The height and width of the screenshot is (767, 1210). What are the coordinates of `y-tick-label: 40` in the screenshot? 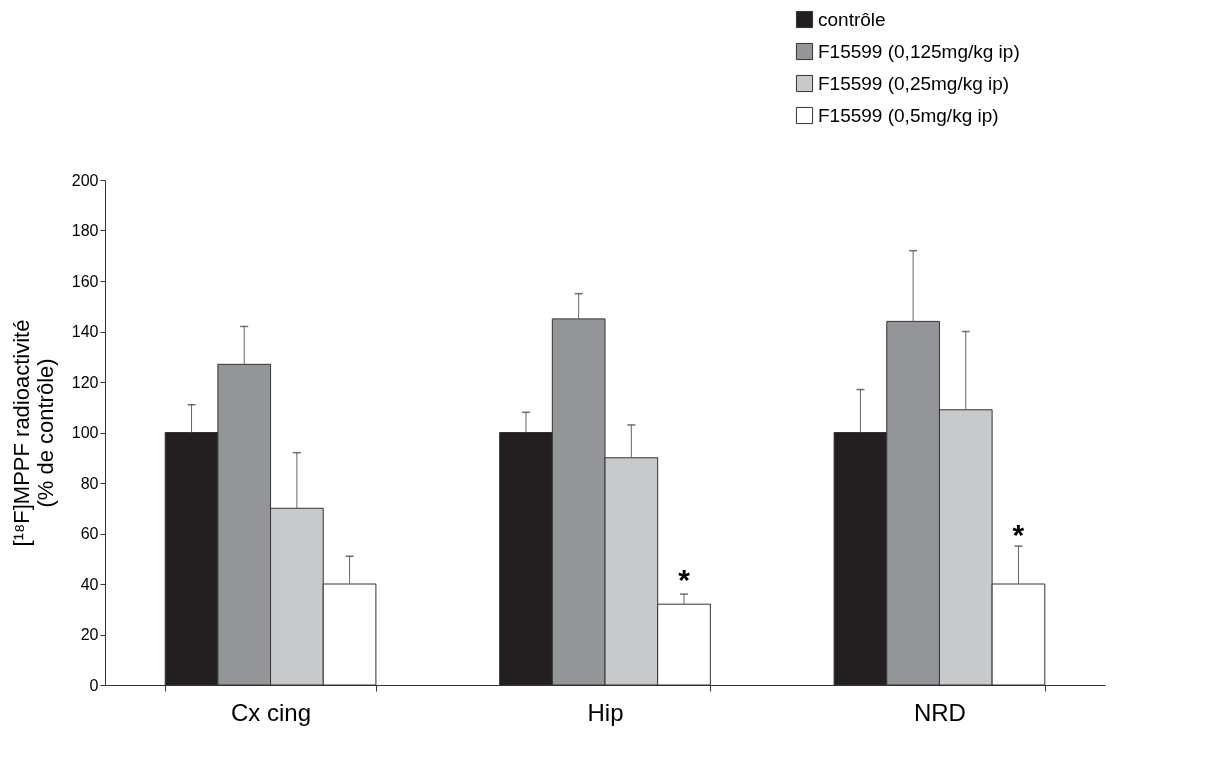 It's located at (89, 584).